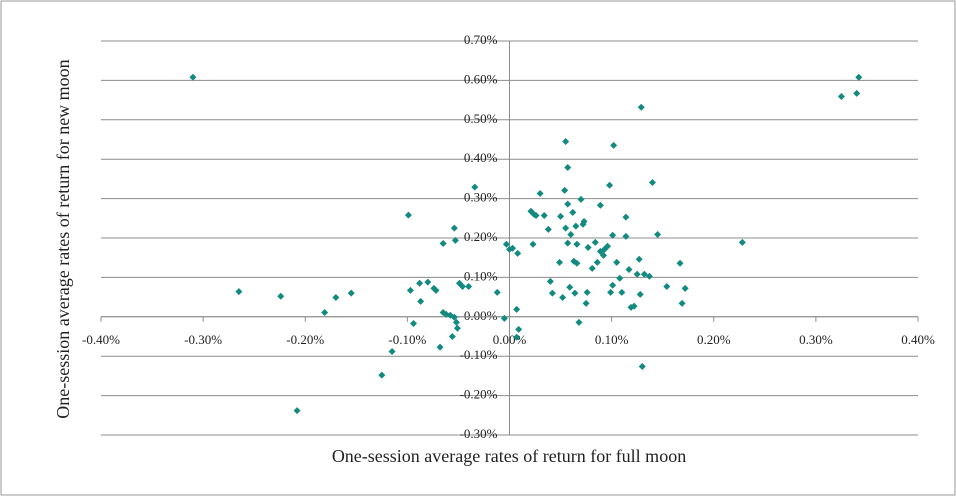 This screenshot has width=956, height=496. What do you see at coordinates (918, 339) in the screenshot?
I see `x-tick-label: 0.40%` at bounding box center [918, 339].